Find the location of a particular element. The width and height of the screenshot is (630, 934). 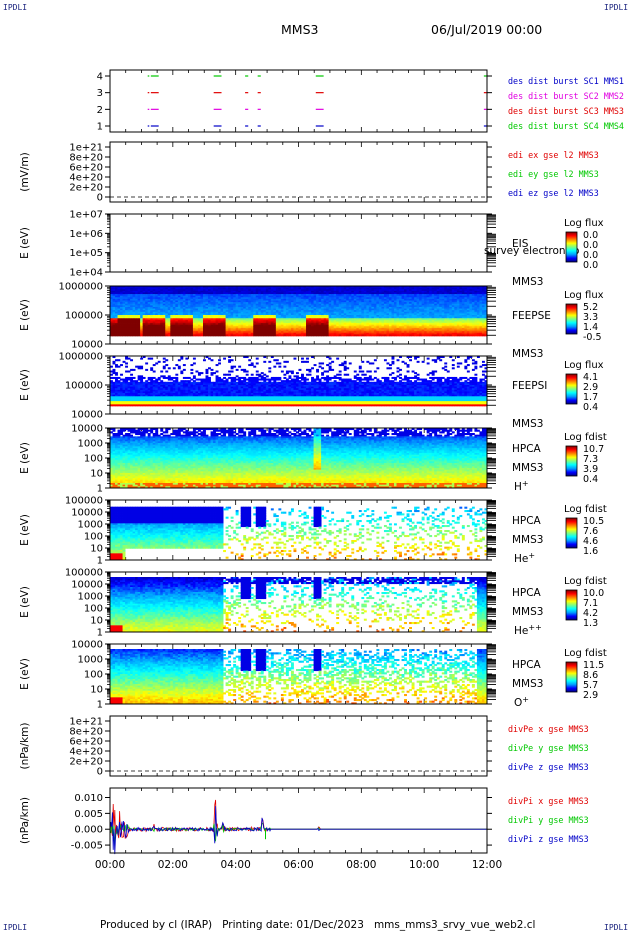

sc-label-hpca_he: MMS3 is located at coordinates (527, 540).